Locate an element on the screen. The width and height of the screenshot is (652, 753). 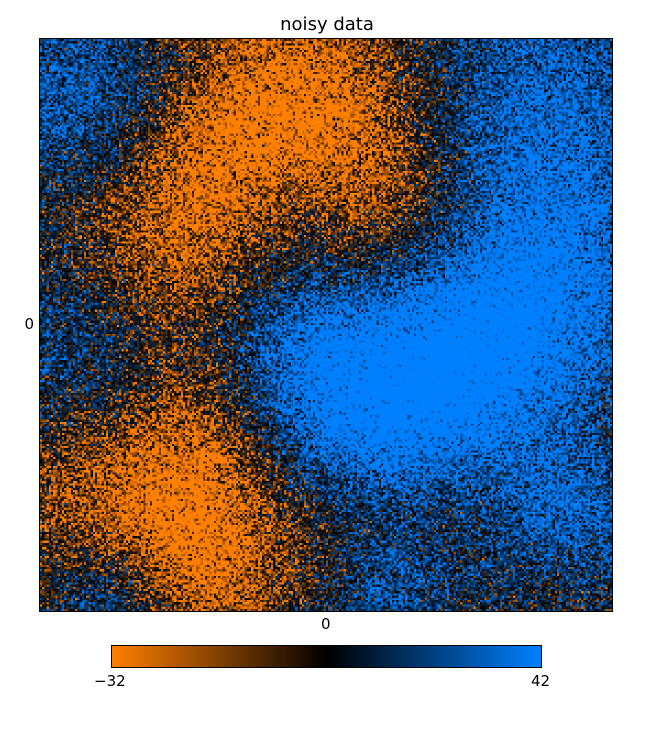
chart-title: noisy data is located at coordinates (327, 24).